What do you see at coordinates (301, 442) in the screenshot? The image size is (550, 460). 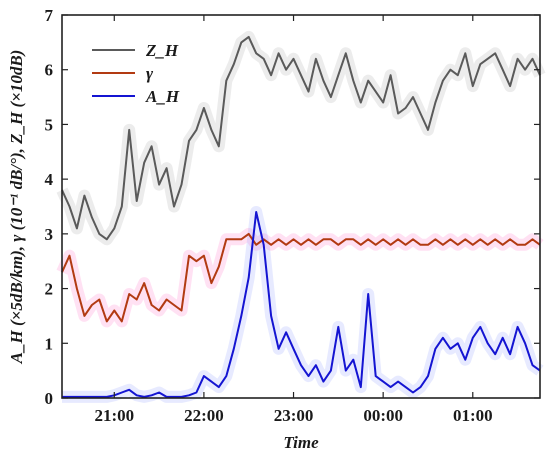 I see `x-axis-title: Time` at bounding box center [301, 442].